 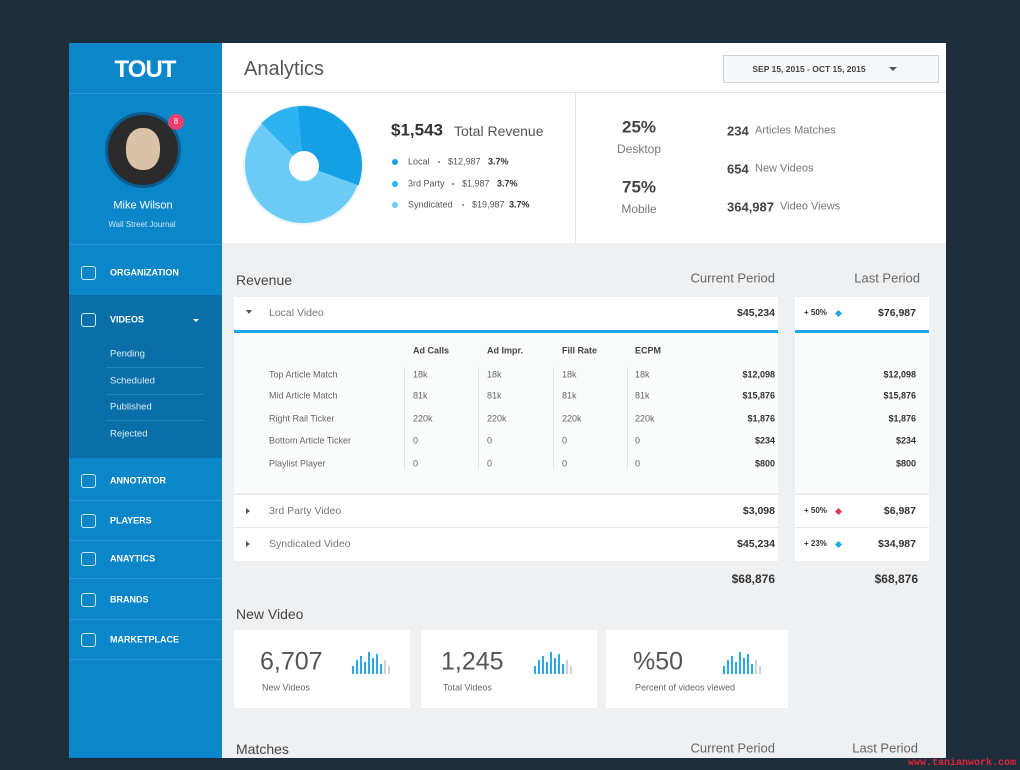 I want to click on group-name: Local Video, so click(x=296, y=312).